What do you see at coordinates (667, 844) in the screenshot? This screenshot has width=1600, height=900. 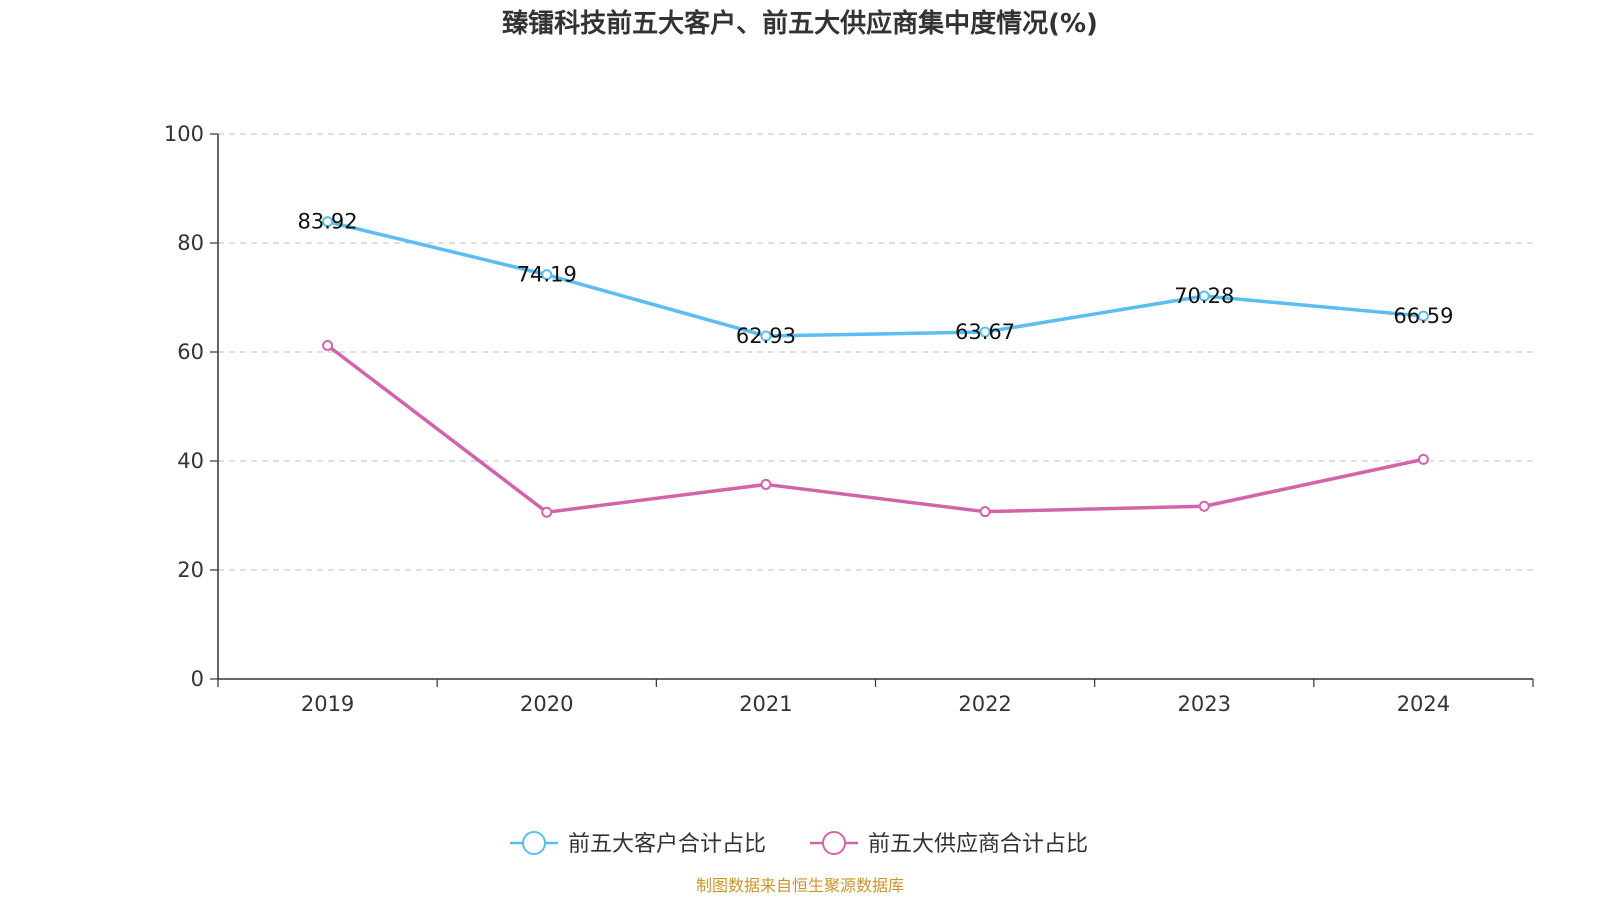 I see `legend-label: 前五大客户合计占比` at bounding box center [667, 844].